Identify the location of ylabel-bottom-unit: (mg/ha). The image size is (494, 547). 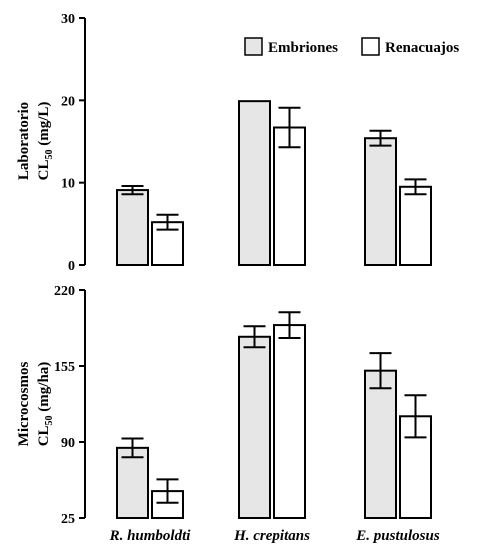
(44, 389).